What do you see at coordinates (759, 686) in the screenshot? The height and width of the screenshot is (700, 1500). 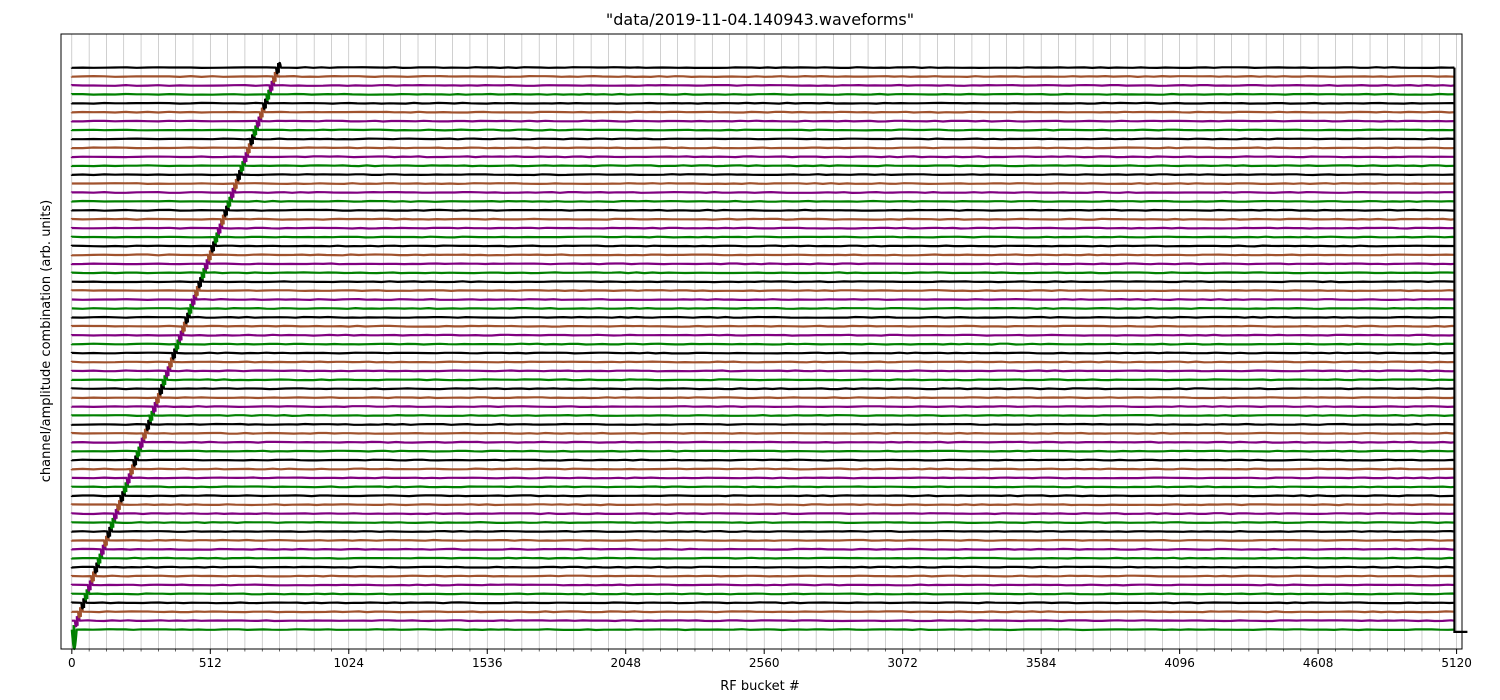 I see `x-axis-label: RF bucket #` at bounding box center [759, 686].